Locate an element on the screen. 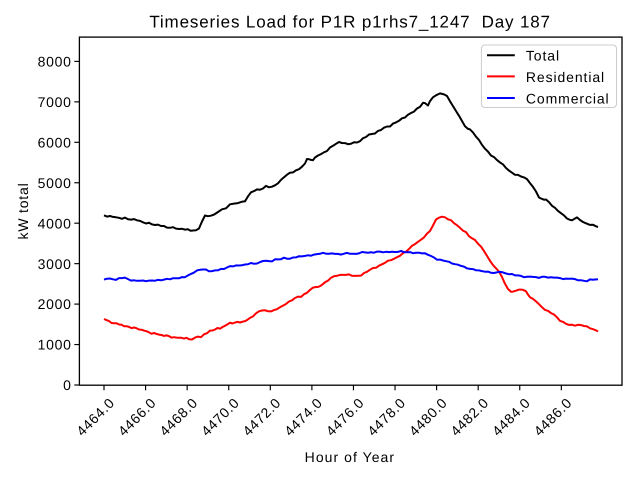 The image size is (640, 480). svg-text: Total is located at coordinates (543, 56).